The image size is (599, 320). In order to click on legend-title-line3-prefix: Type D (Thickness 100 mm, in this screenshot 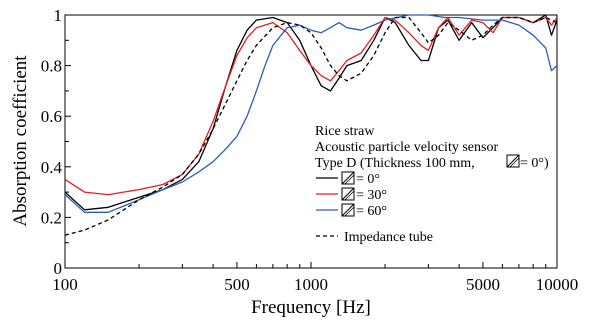, I will do `click(395, 163)`.